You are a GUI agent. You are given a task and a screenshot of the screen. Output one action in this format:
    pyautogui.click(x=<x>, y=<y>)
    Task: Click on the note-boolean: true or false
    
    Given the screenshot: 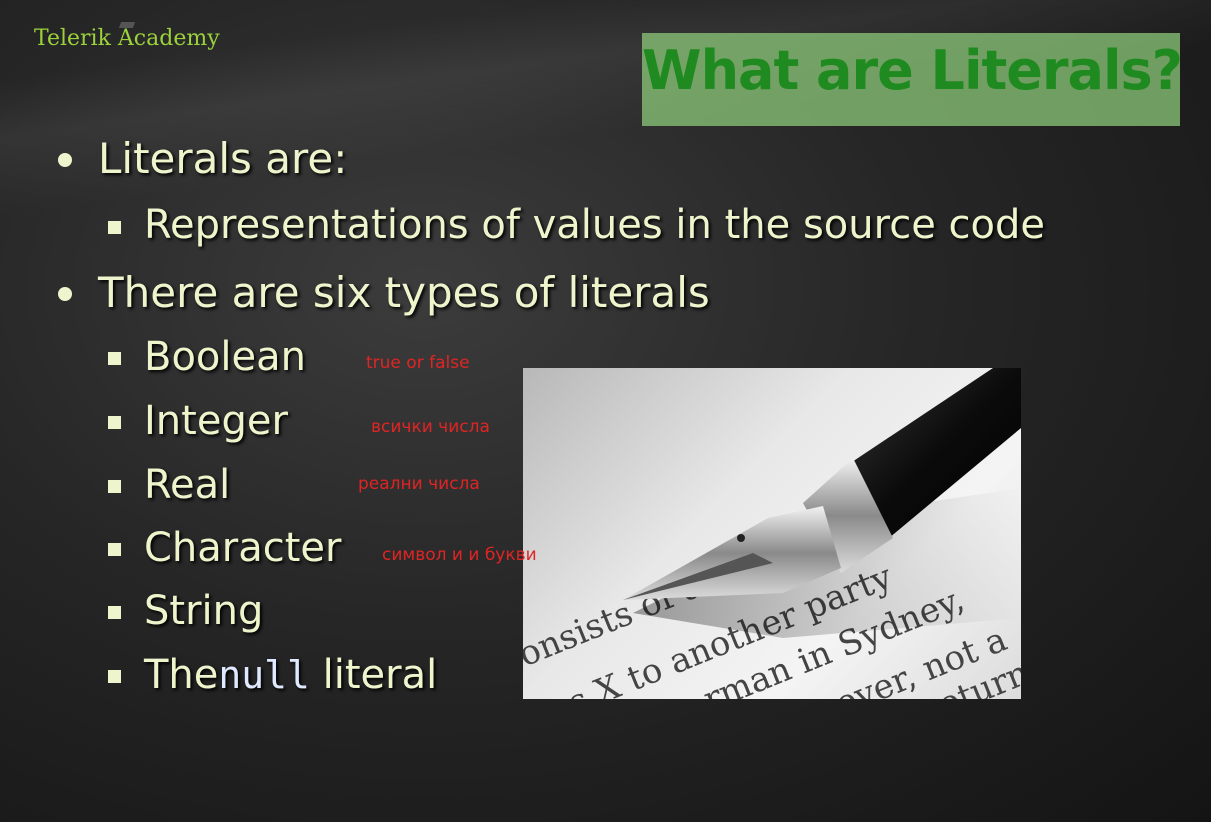 What is the action you would take?
    pyautogui.click(x=418, y=363)
    